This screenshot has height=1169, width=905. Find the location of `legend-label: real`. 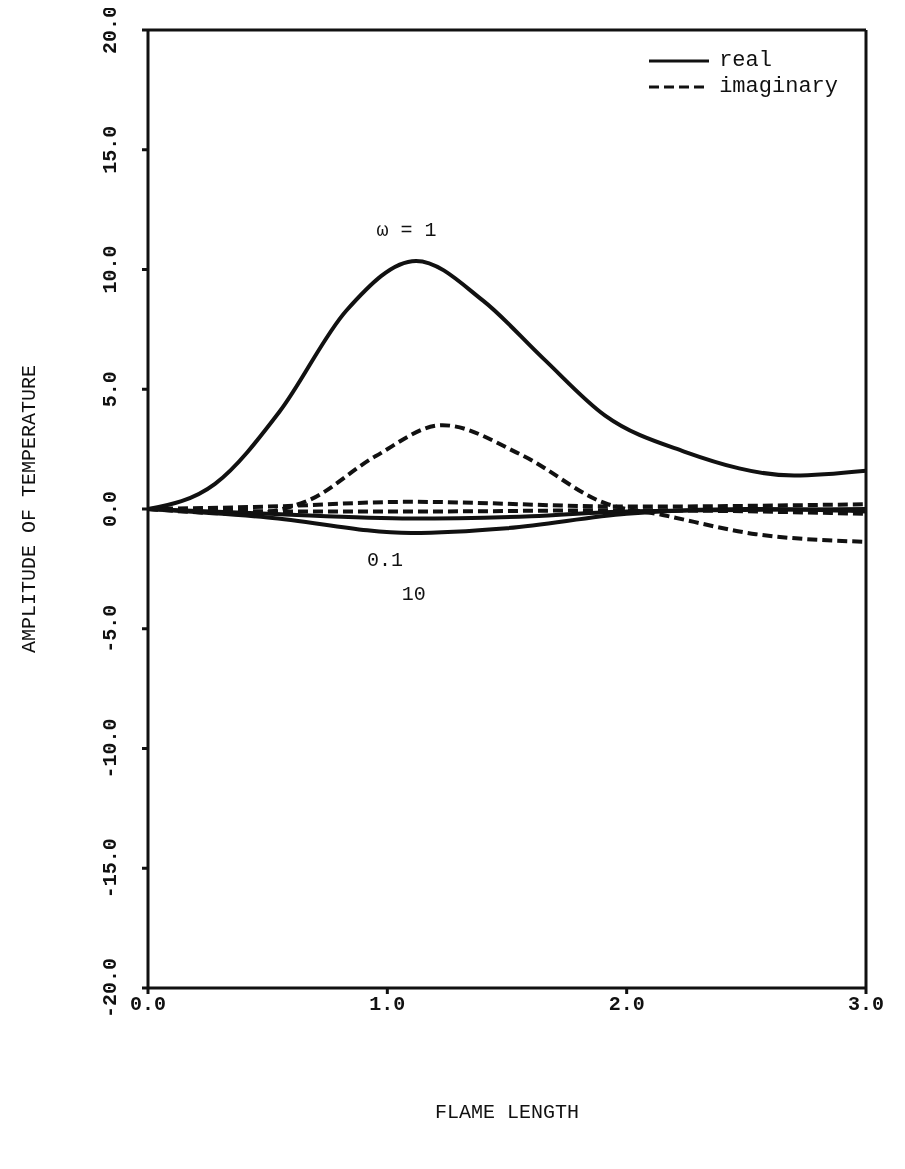

legend-label: real is located at coordinates (745, 61).